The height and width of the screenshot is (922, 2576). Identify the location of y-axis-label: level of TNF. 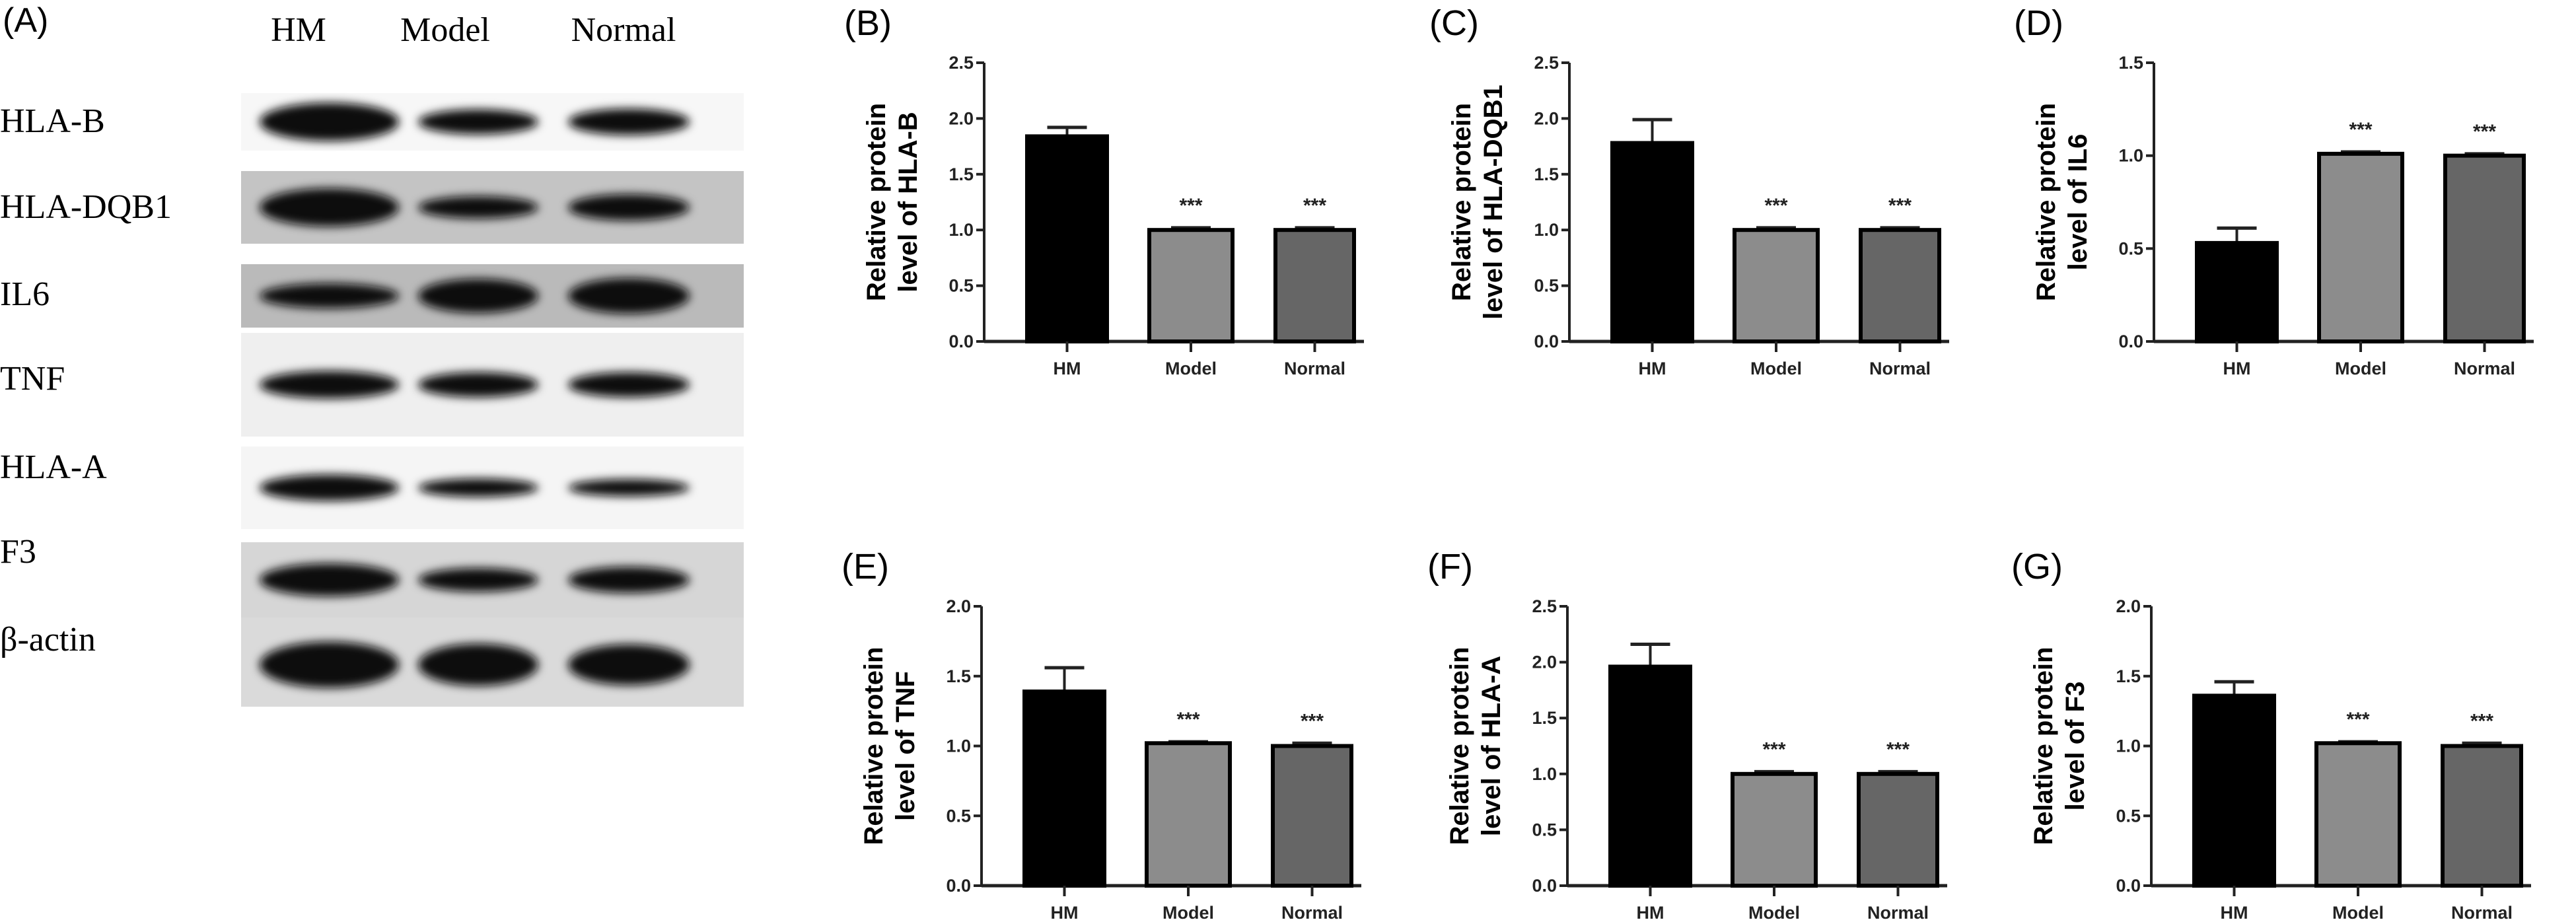
(905, 746).